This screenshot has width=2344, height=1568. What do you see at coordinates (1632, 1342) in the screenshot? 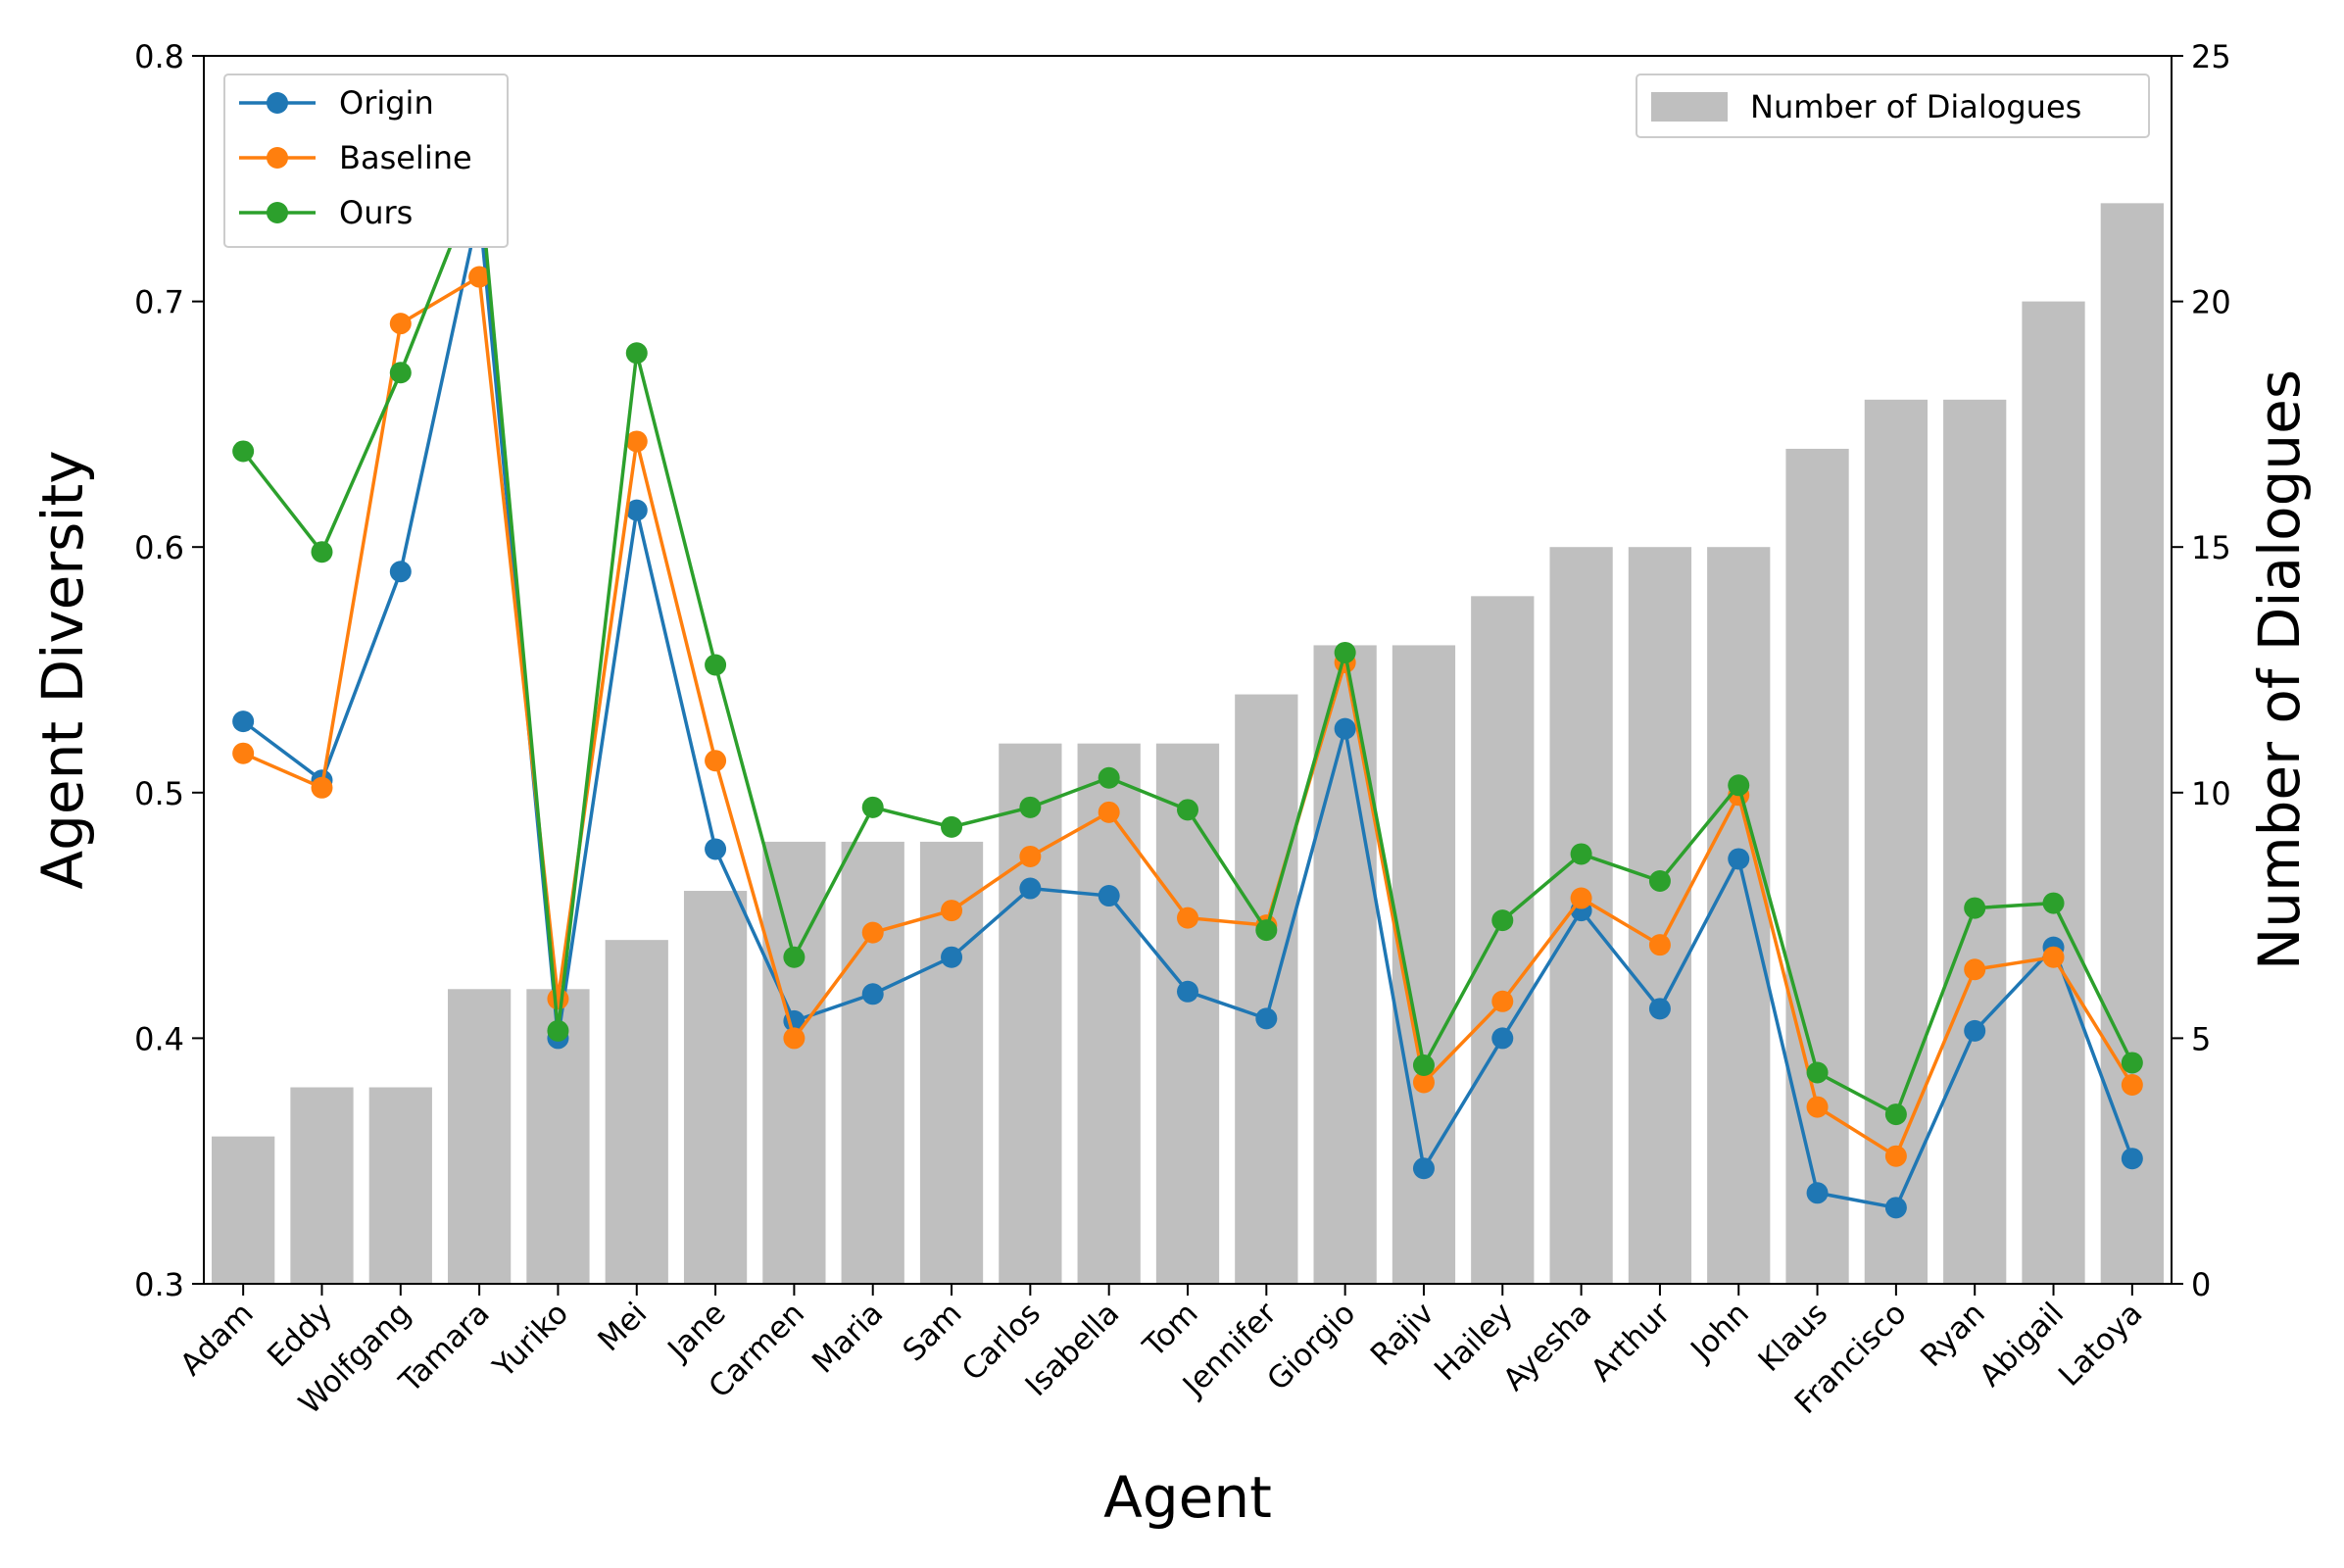
I see `x-tick-label-arthur: Arthur` at bounding box center [1632, 1342].